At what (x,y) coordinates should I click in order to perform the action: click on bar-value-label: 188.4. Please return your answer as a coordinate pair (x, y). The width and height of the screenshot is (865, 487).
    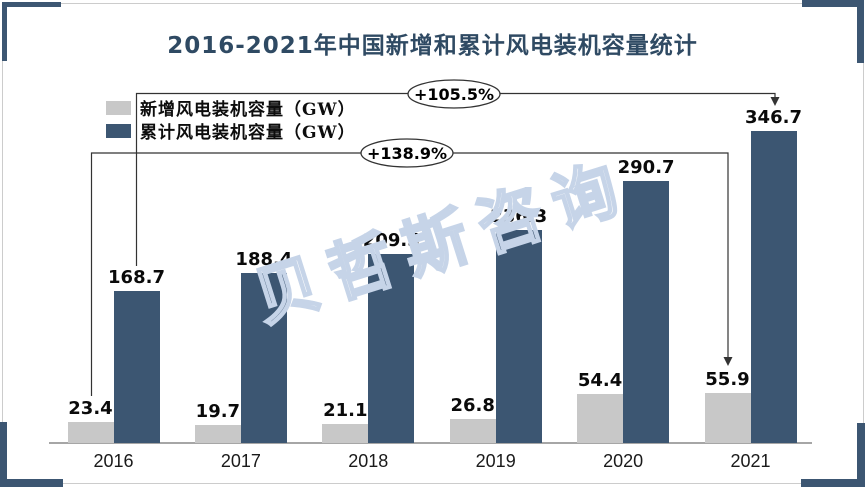
    Looking at the image, I should click on (264, 259).